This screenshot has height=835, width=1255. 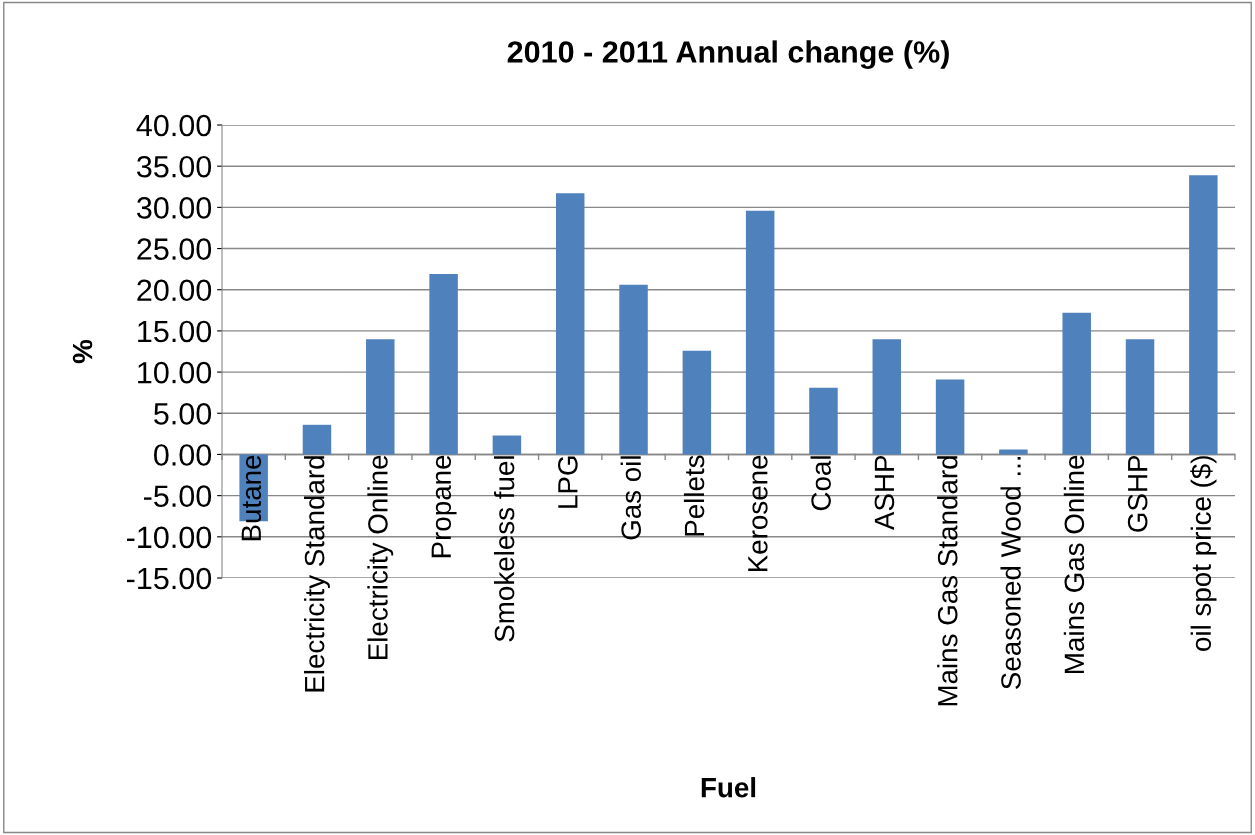 What do you see at coordinates (183, 455) in the screenshot?
I see `y-tick-label: 0.00` at bounding box center [183, 455].